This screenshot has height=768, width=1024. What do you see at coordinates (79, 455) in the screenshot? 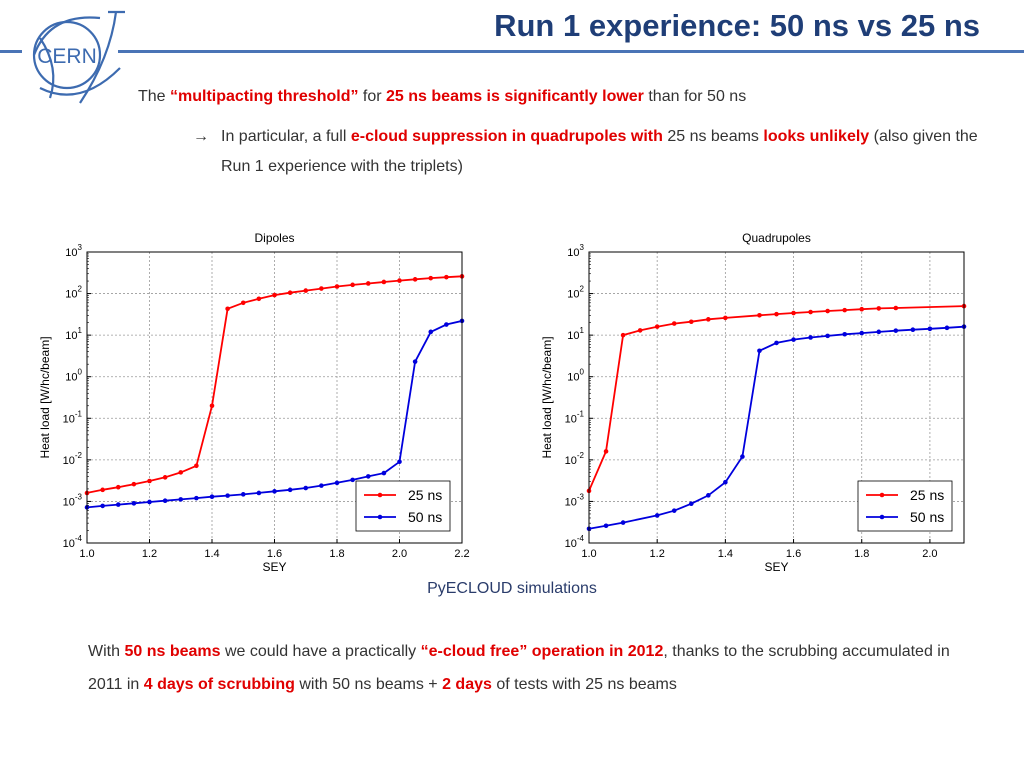
I see `y-tick-exponent: -2` at bounding box center [79, 455].